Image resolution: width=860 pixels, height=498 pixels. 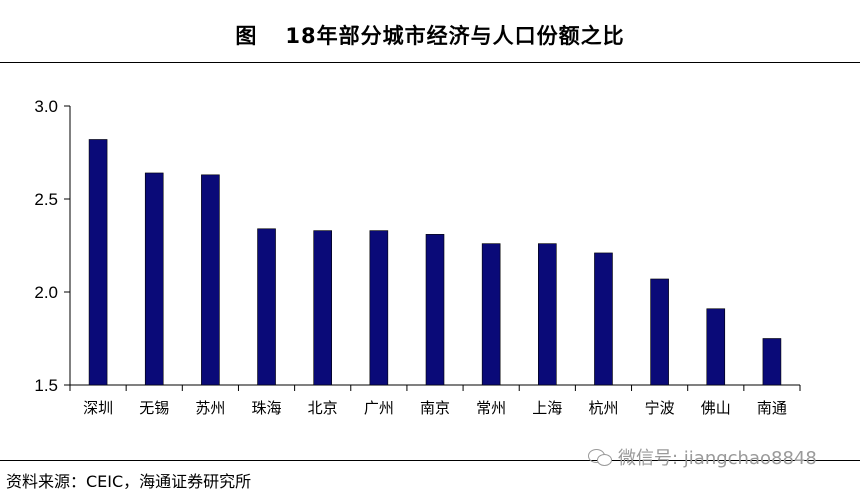 I want to click on figure-label: 图, so click(x=246, y=36).